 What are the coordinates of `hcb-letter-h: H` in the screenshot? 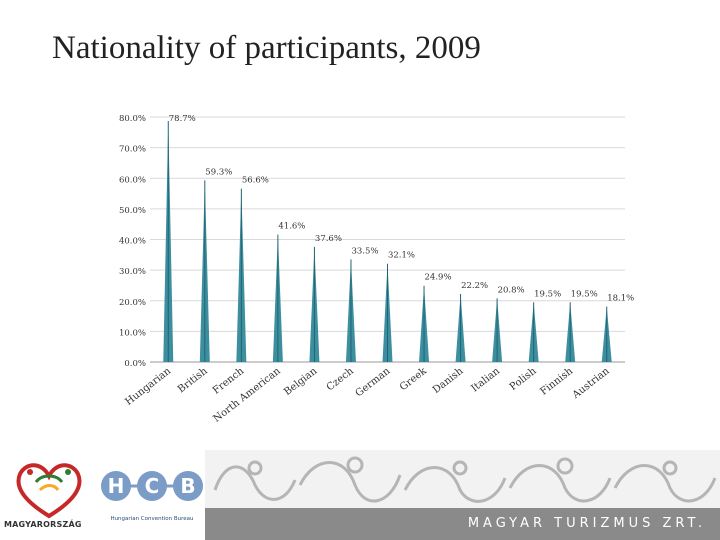 It's located at (116, 486).